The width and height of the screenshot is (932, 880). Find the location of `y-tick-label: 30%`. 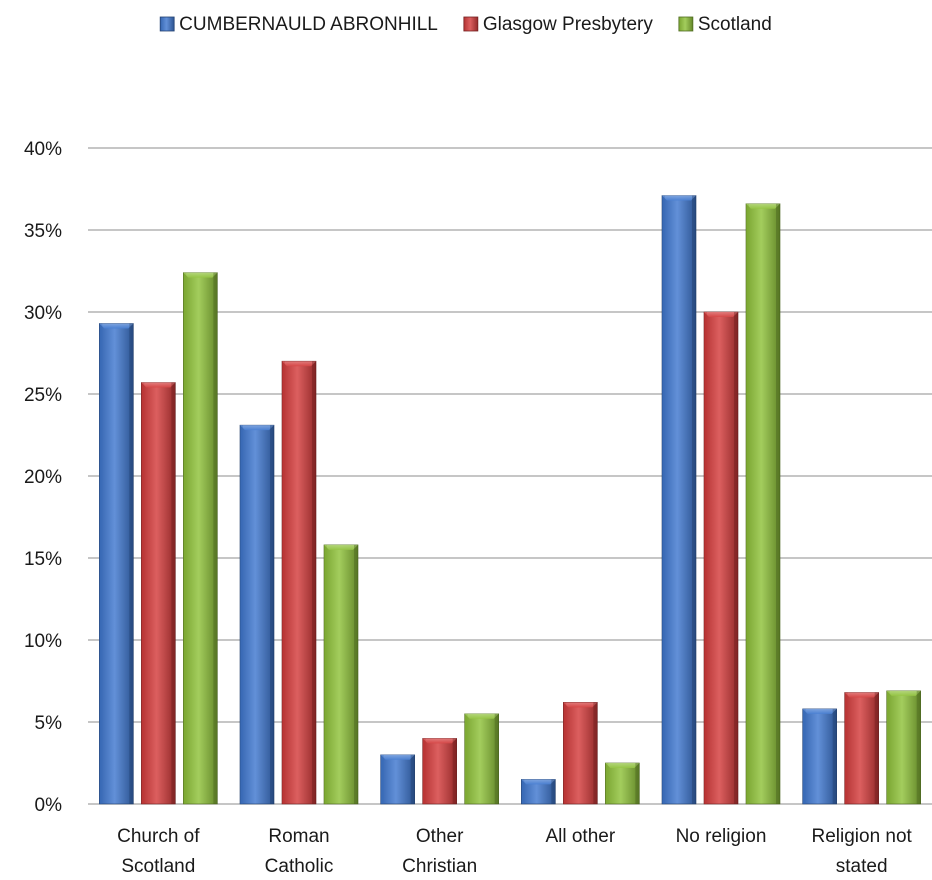

y-tick-label: 30% is located at coordinates (43, 313).